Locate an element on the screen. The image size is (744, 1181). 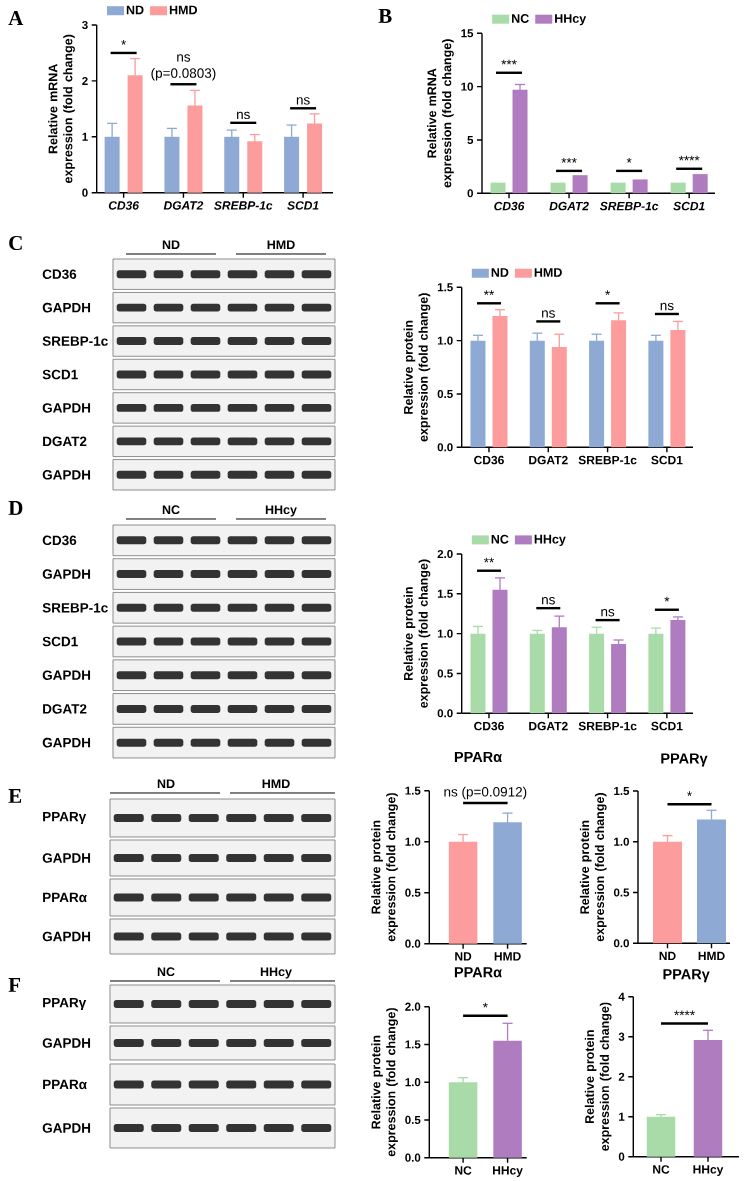
y-tick-label: 3 is located at coordinates (621, 1036).